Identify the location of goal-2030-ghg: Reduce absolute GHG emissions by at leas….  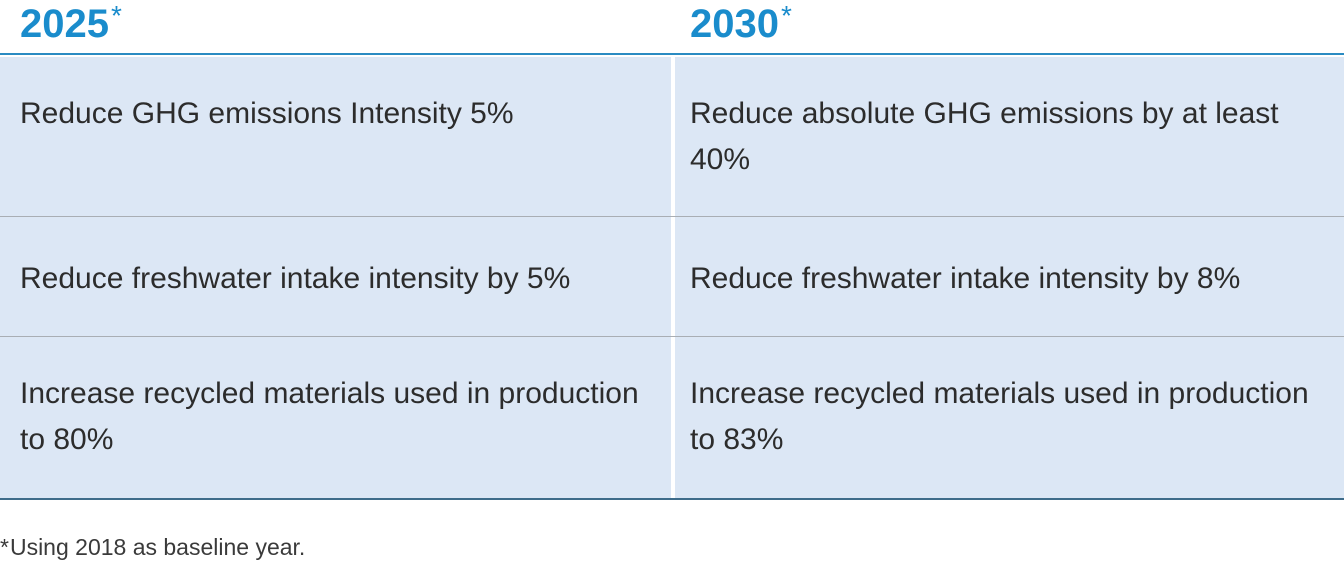
(984, 136).